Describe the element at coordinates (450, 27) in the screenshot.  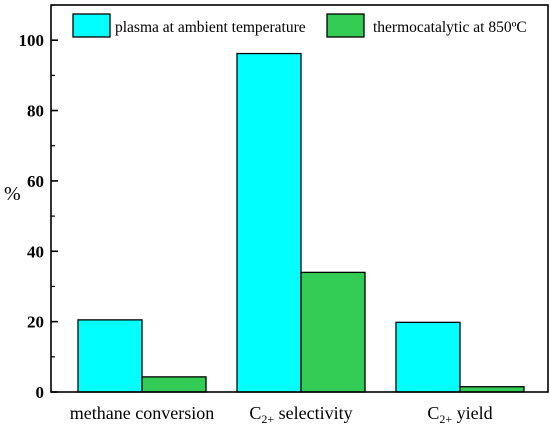
I see `legend-label-series2: thermocatalytic at 850ºC` at that location.